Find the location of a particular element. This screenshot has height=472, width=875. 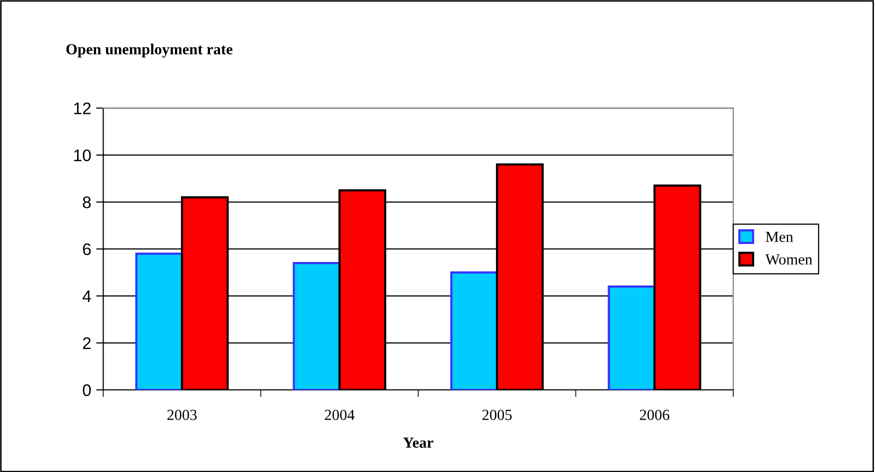

y-tick-label: 8 is located at coordinates (86, 202).